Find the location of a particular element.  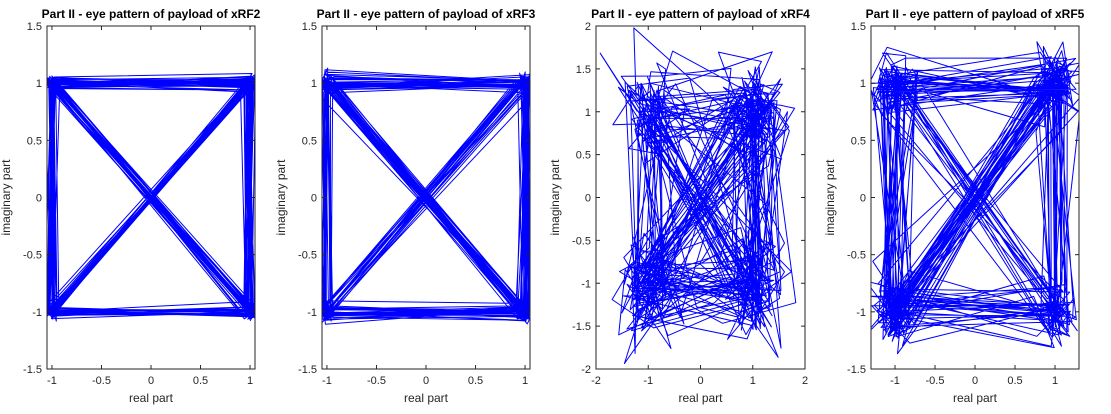

chart-title: Part II - eye pattern of payload of xRF4 is located at coordinates (700, 14).